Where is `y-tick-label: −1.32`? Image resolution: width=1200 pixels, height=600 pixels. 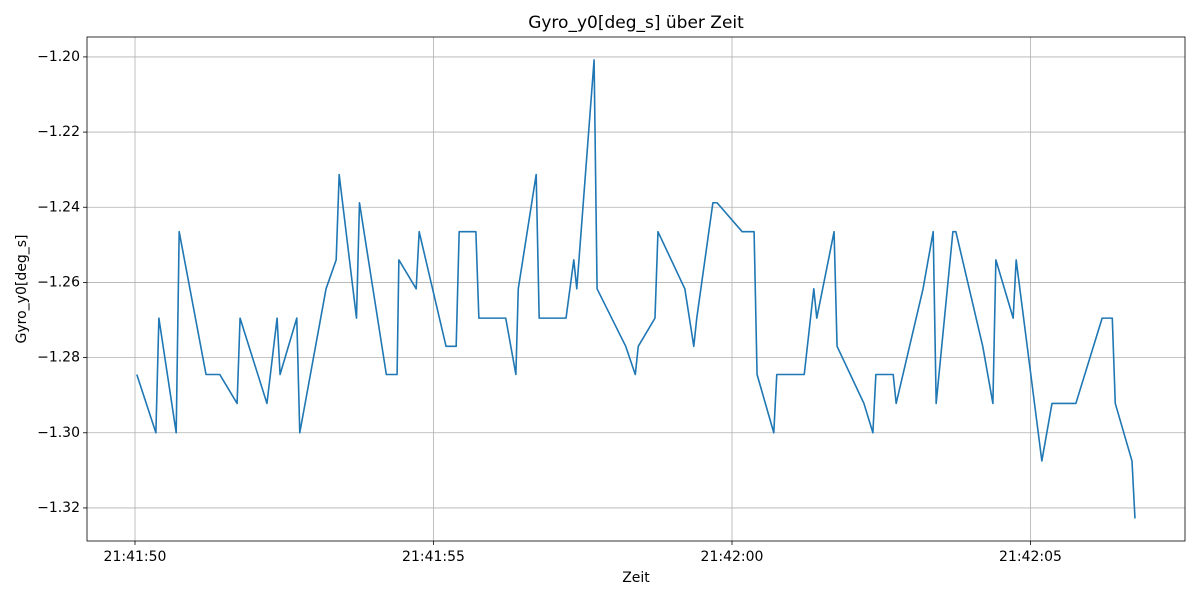 y-tick-label: −1.32 is located at coordinates (58, 508).